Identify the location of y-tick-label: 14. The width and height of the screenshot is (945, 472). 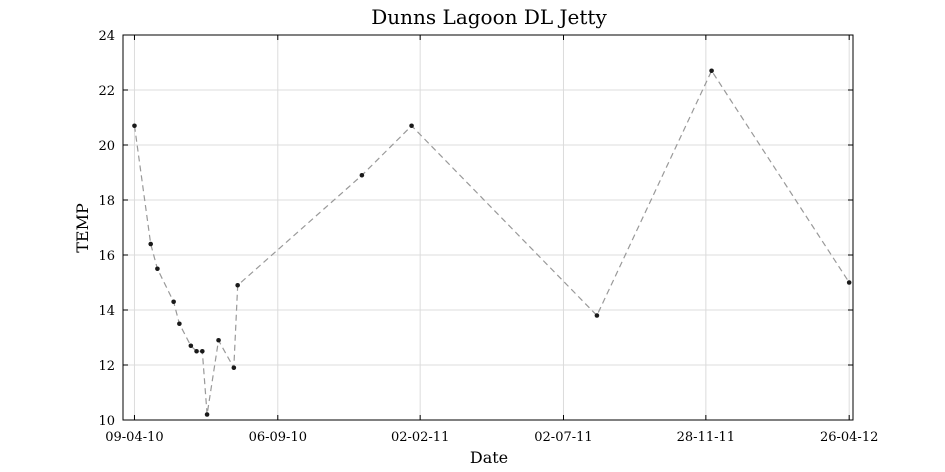
(106, 311).